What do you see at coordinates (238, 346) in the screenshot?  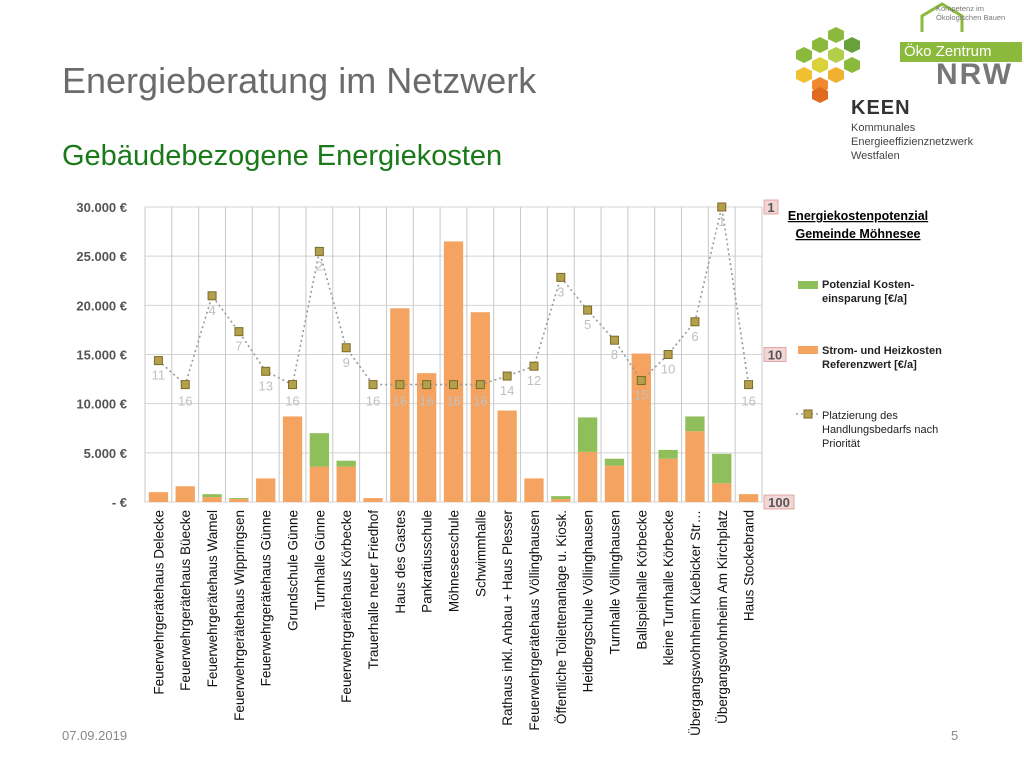 I see `ranking-label: 7` at bounding box center [238, 346].